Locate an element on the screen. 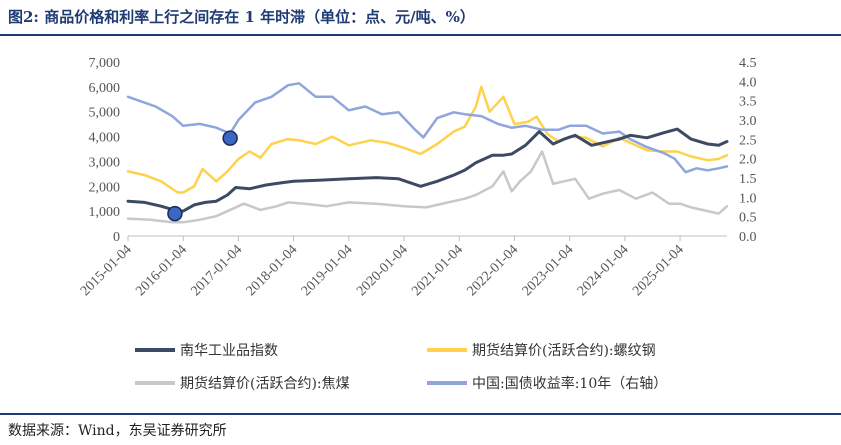  x-tick-label: 2024-01-04 is located at coordinates (603, 270).